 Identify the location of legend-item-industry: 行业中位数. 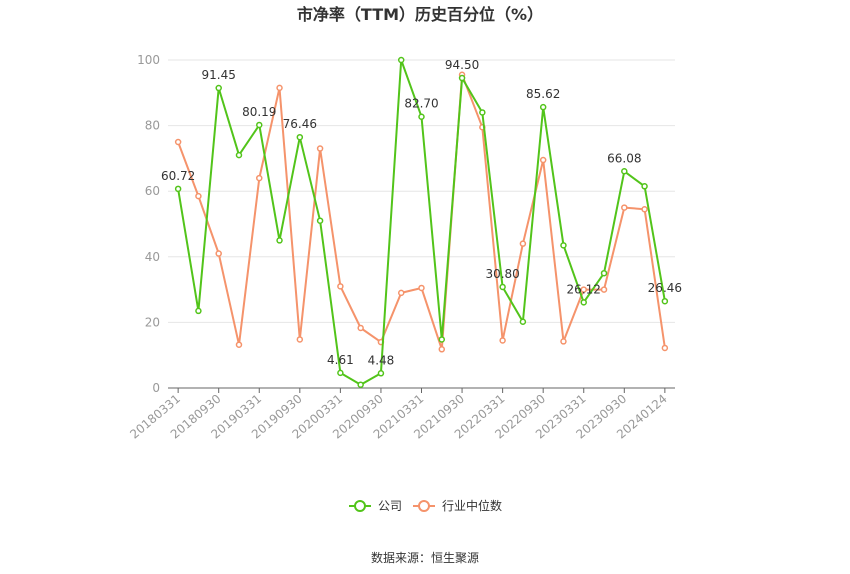
(457, 505).